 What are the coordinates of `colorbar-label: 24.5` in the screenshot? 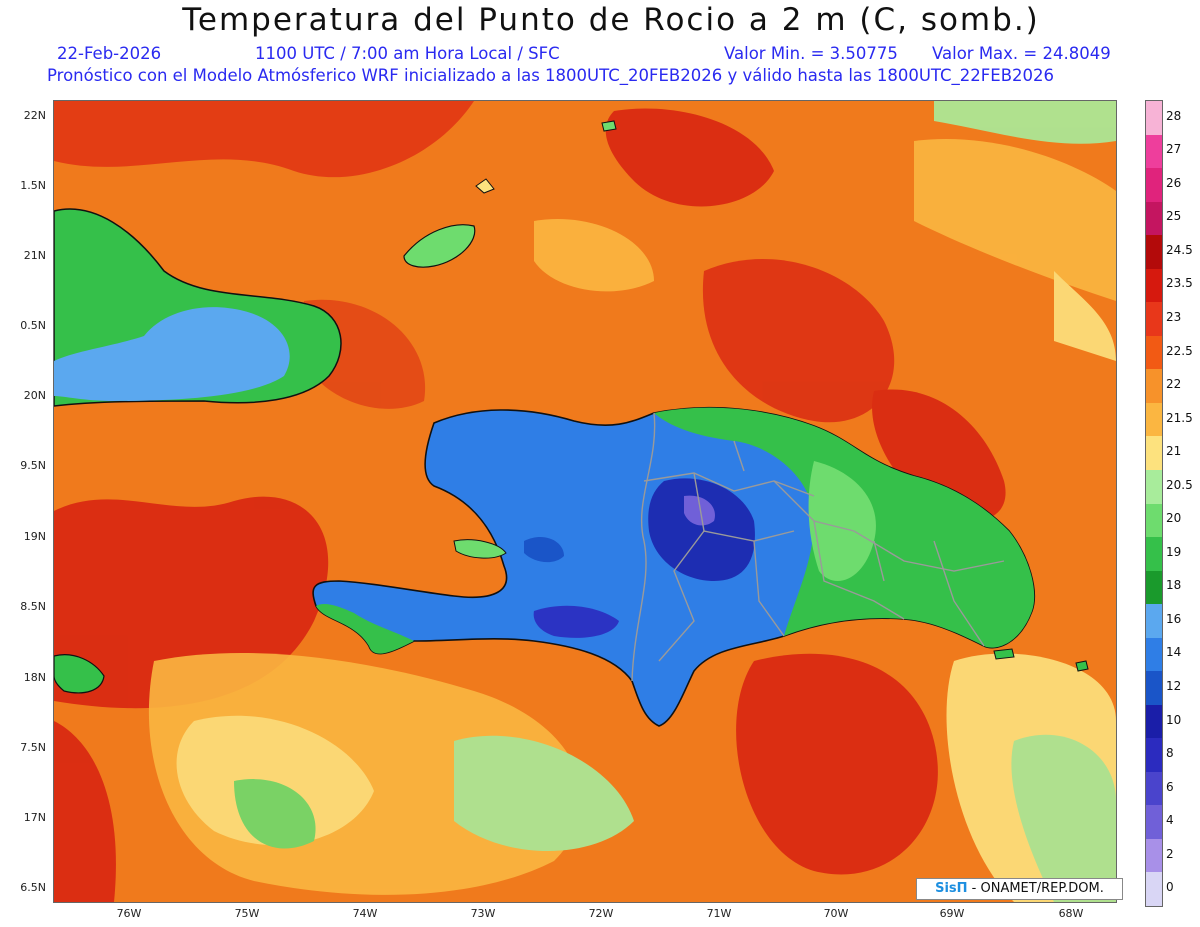 It's located at (1179, 249).